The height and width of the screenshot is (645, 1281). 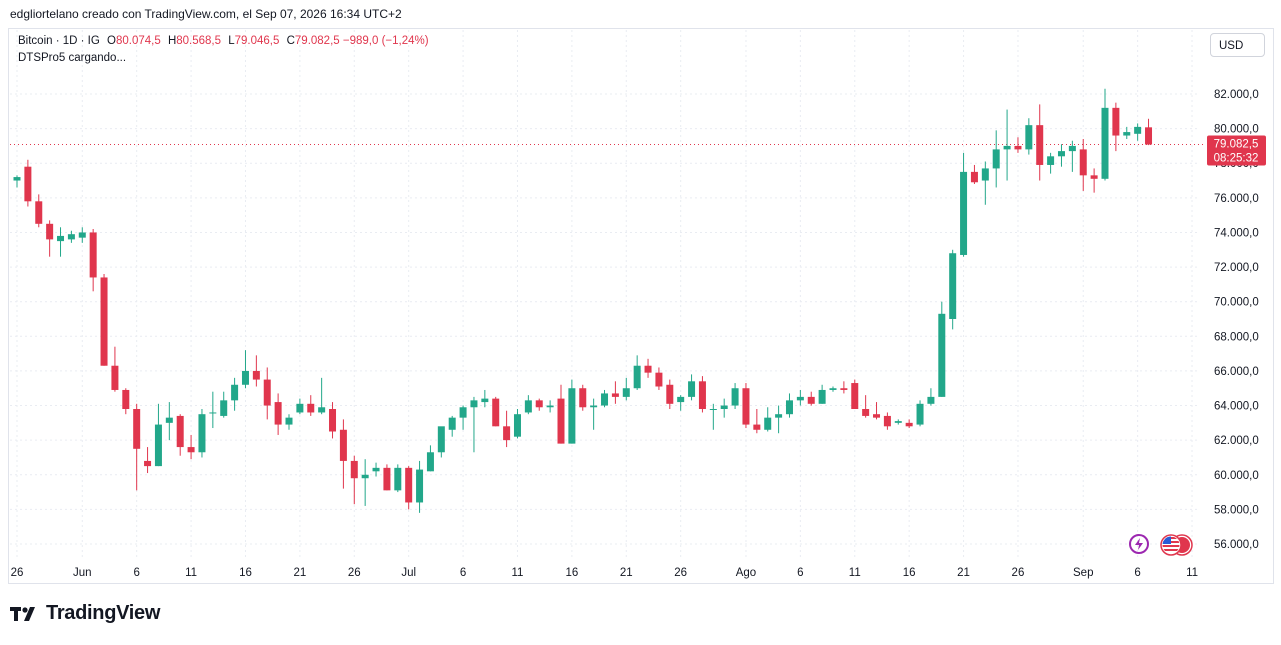 I want to click on currency-button: USD, so click(x=1237, y=45).